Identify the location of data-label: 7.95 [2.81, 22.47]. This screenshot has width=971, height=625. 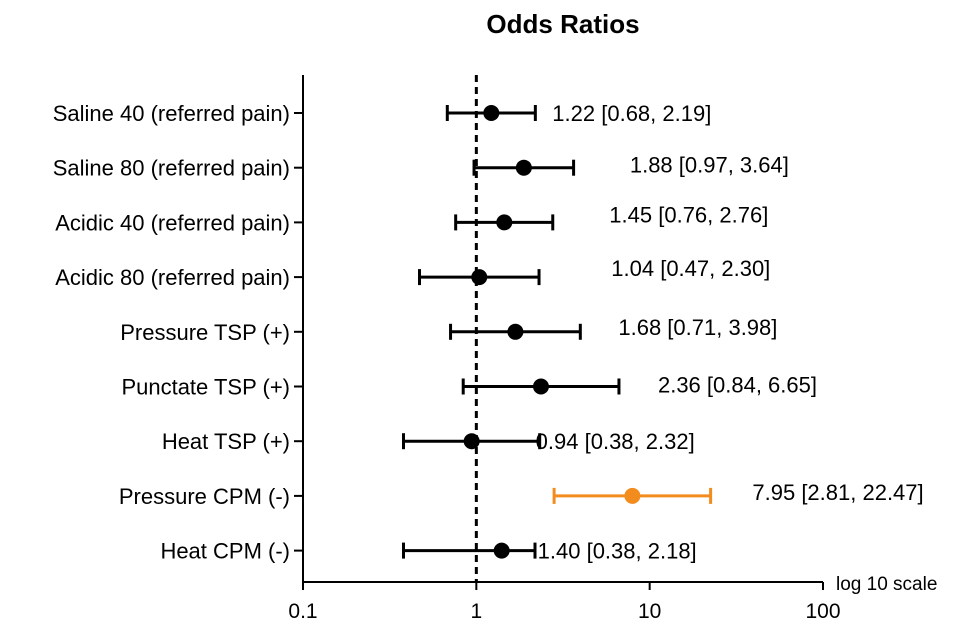
(837, 492).